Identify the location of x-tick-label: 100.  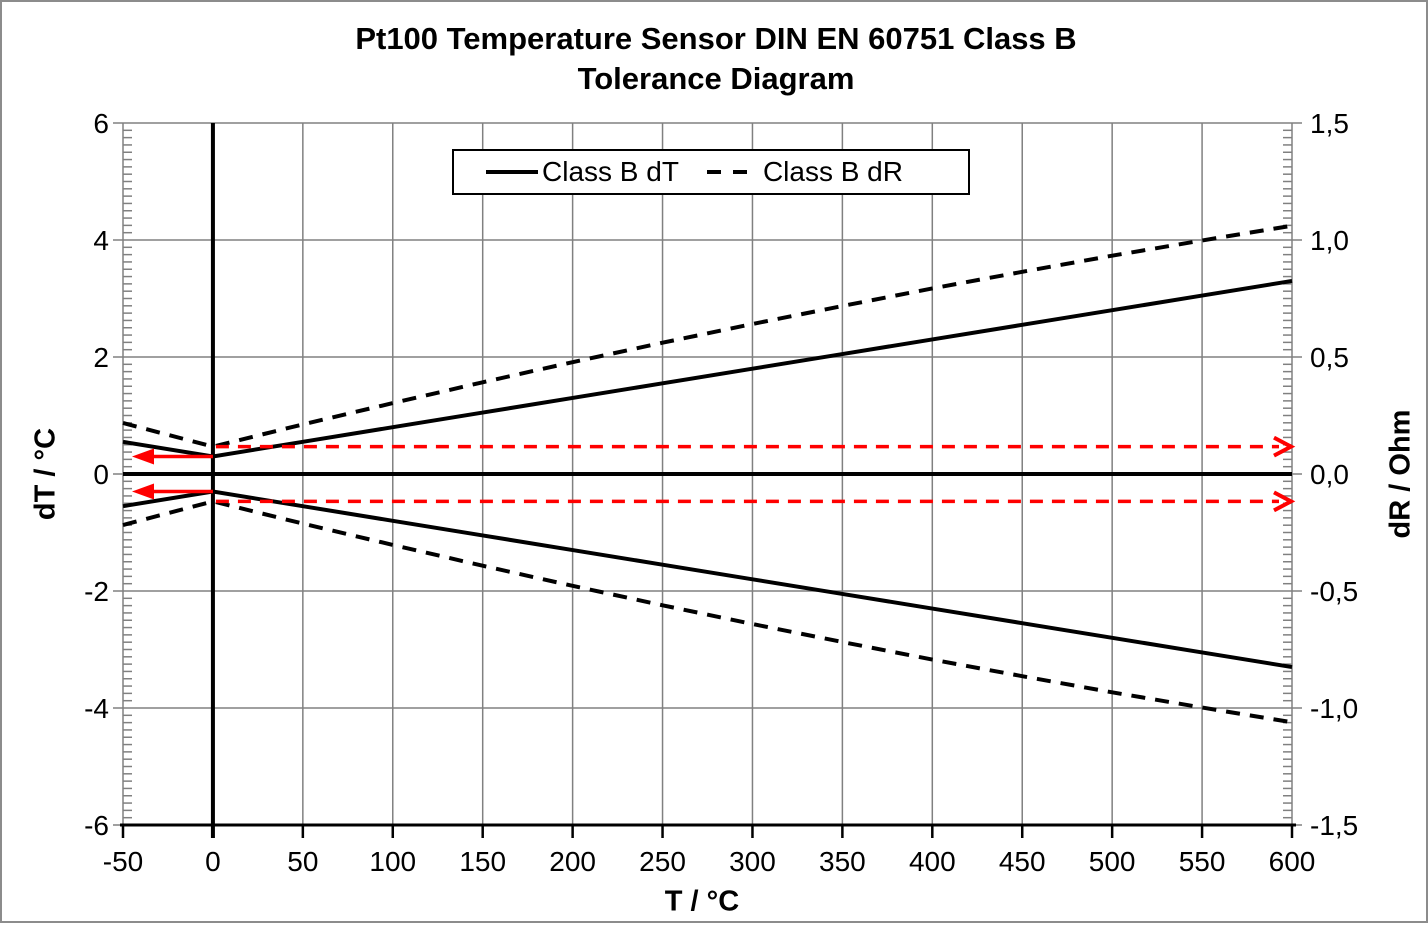
(392, 861).